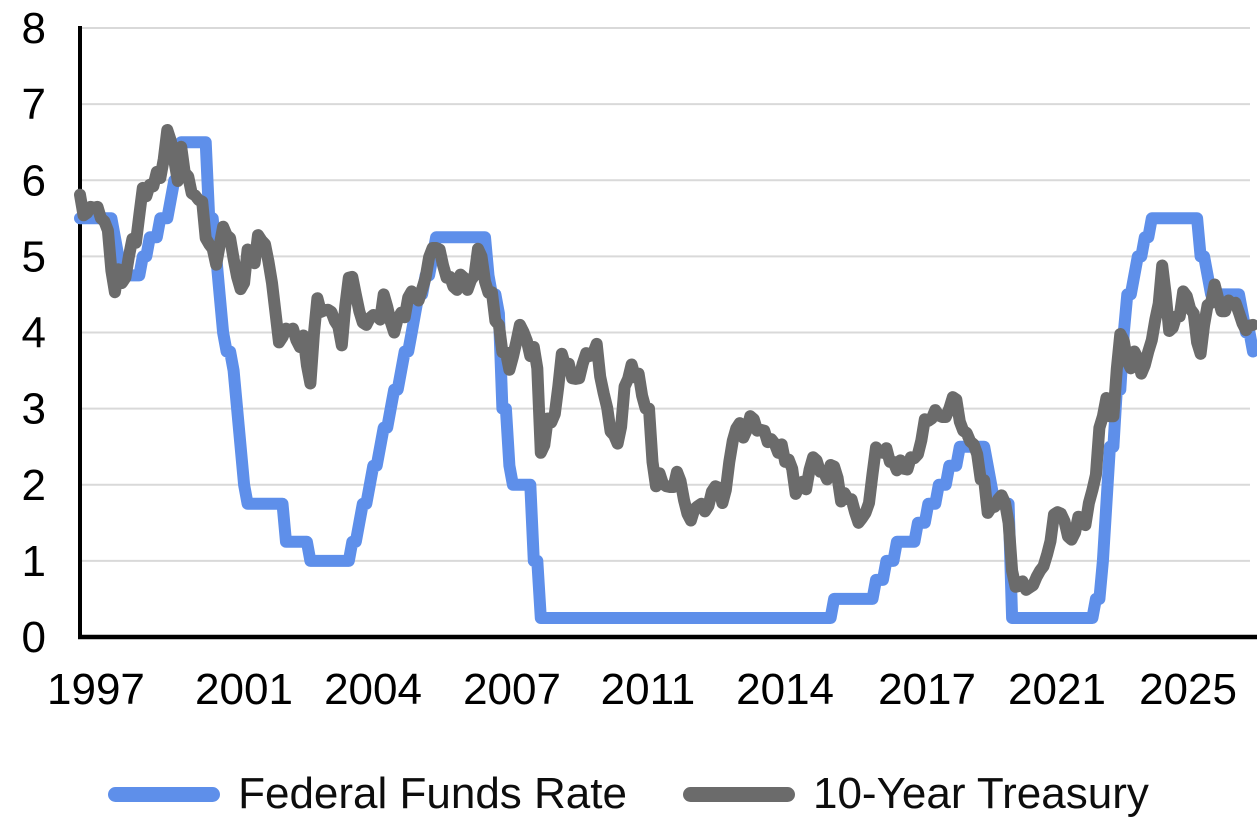 The image size is (1257, 830). What do you see at coordinates (34, 485) in the screenshot?
I see `y-axis-tick-label: 2` at bounding box center [34, 485].